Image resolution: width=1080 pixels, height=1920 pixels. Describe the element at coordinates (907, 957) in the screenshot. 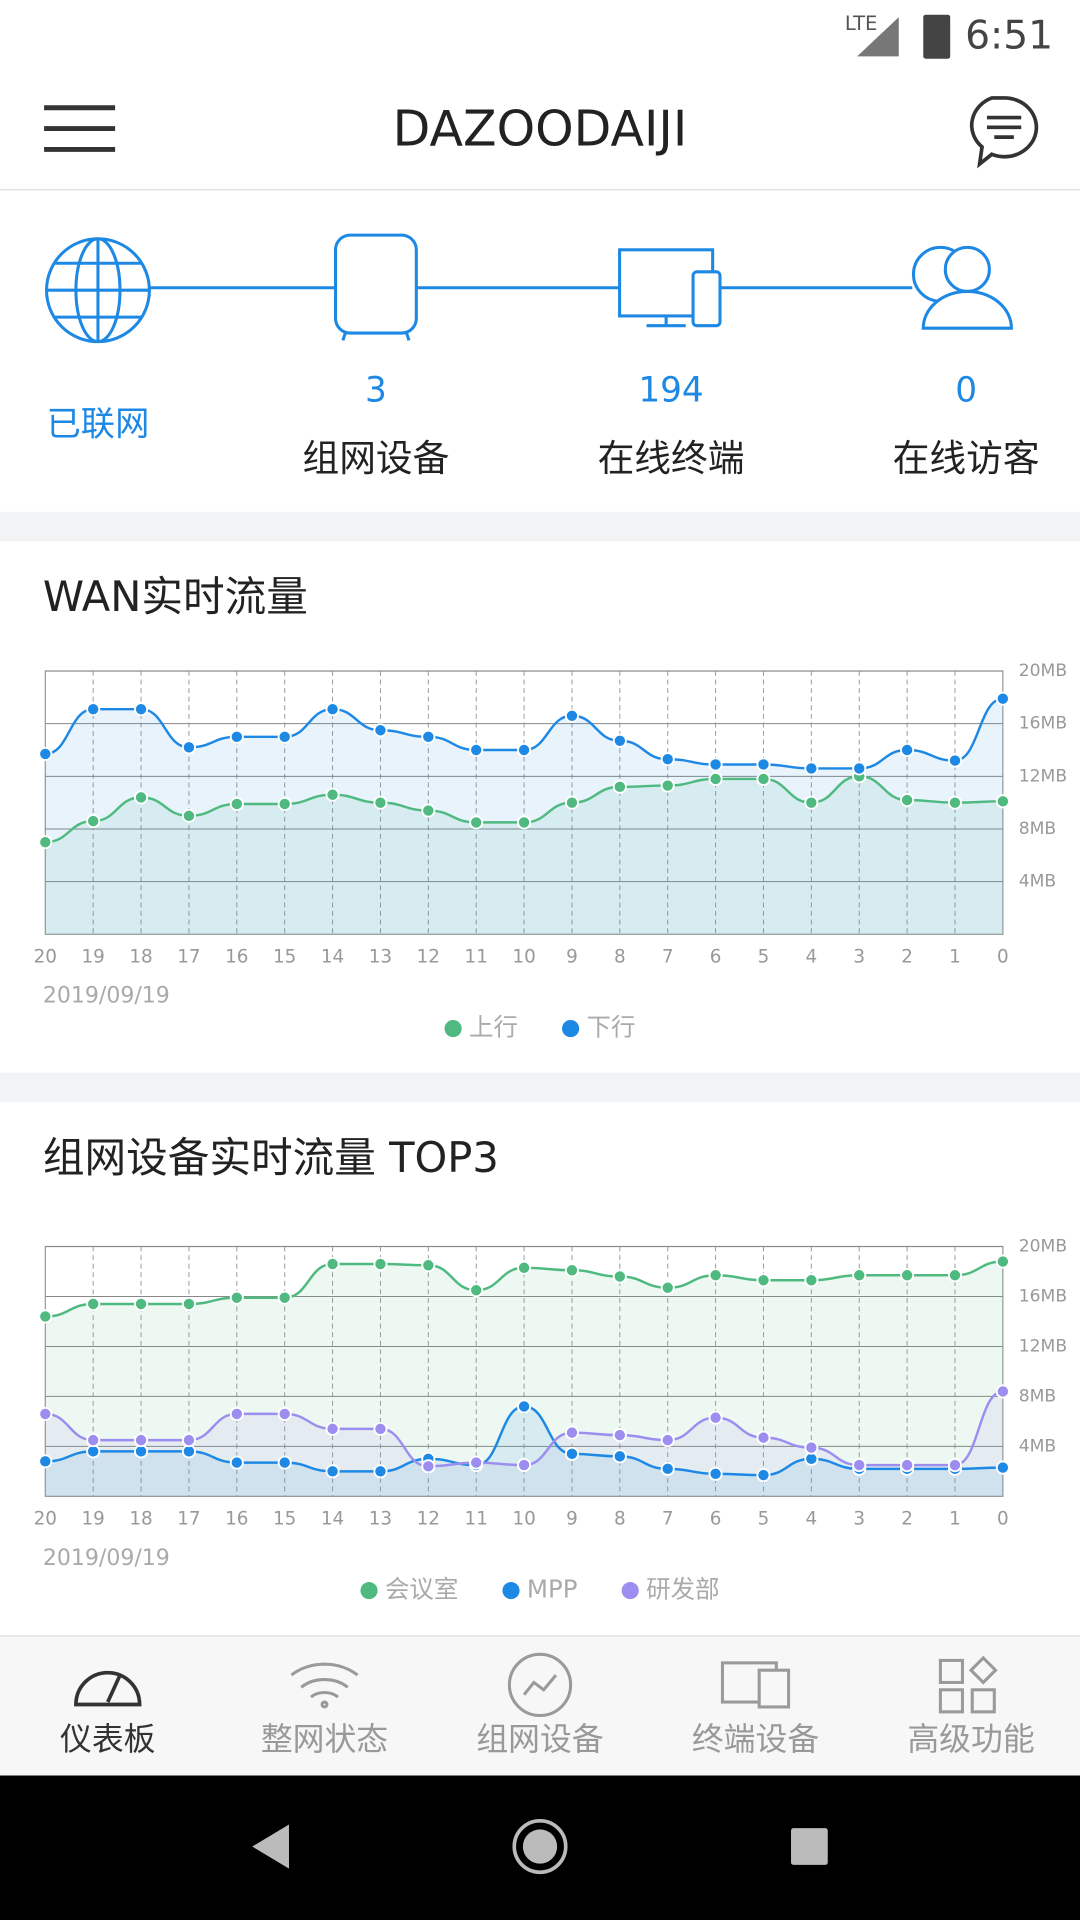

I see `x-tick-label: 2` at that location.